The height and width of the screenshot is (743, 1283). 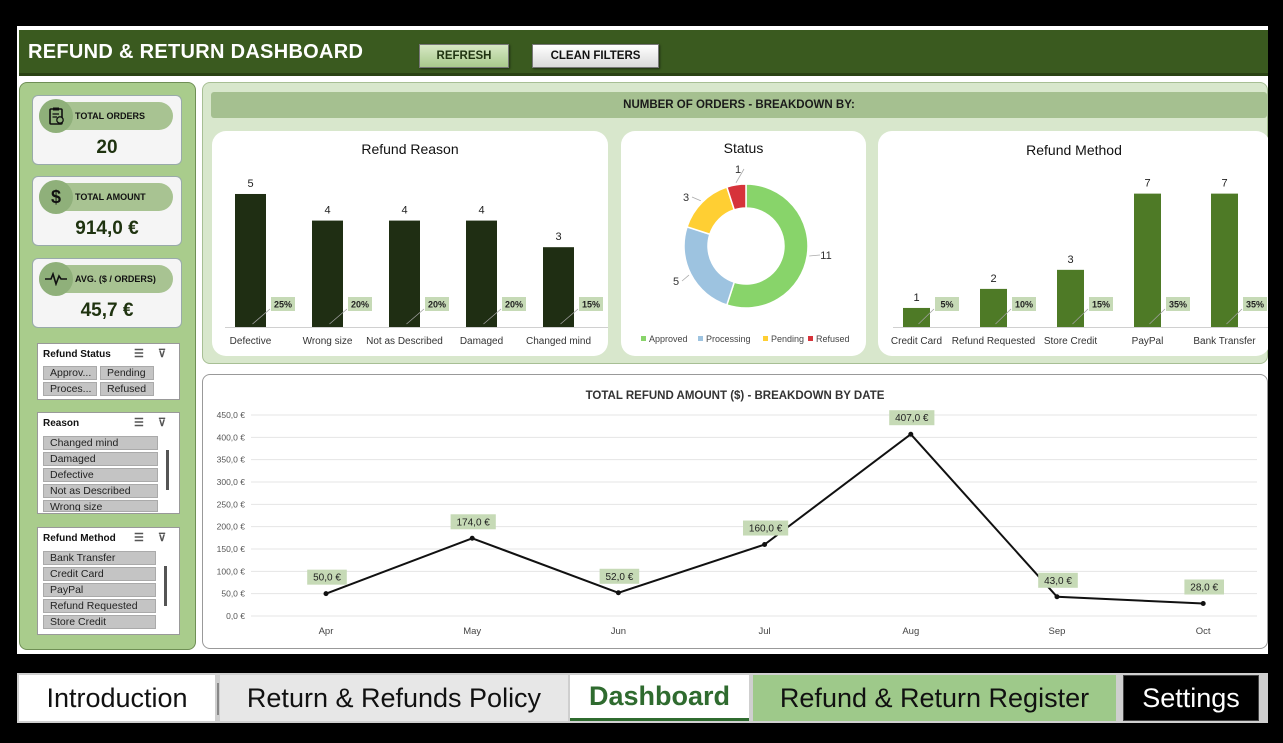 I want to click on x-tick-label: Sep, so click(x=1057, y=631).